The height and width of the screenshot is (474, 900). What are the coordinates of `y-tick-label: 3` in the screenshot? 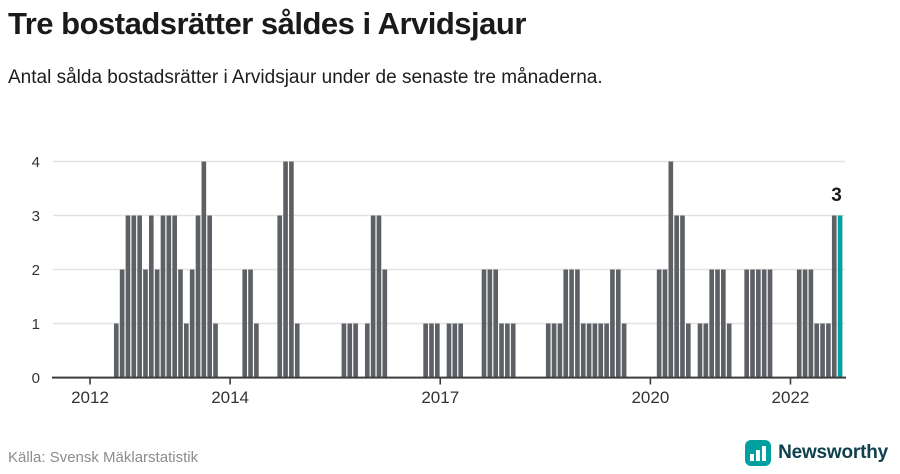 It's located at (36, 216).